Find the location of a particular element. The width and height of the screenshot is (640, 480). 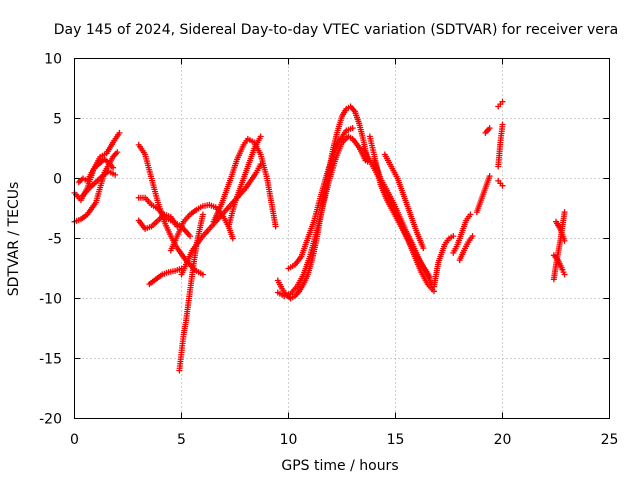

y-tick-label: 5 is located at coordinates (57, 120).